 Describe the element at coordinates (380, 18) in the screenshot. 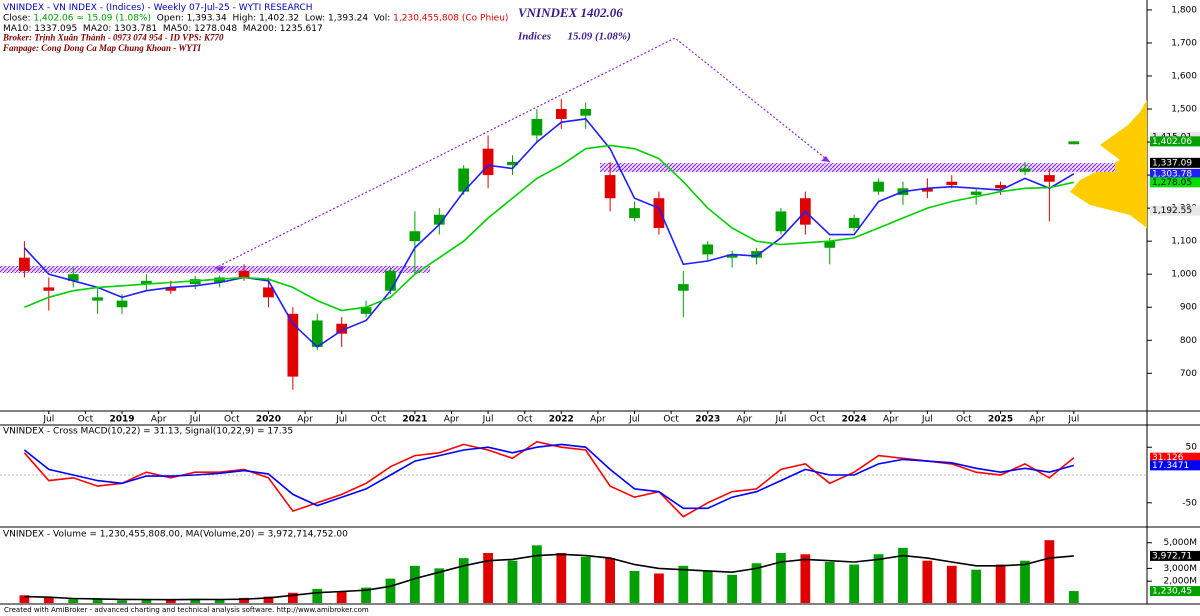

I see `header-text: Vol:` at that location.